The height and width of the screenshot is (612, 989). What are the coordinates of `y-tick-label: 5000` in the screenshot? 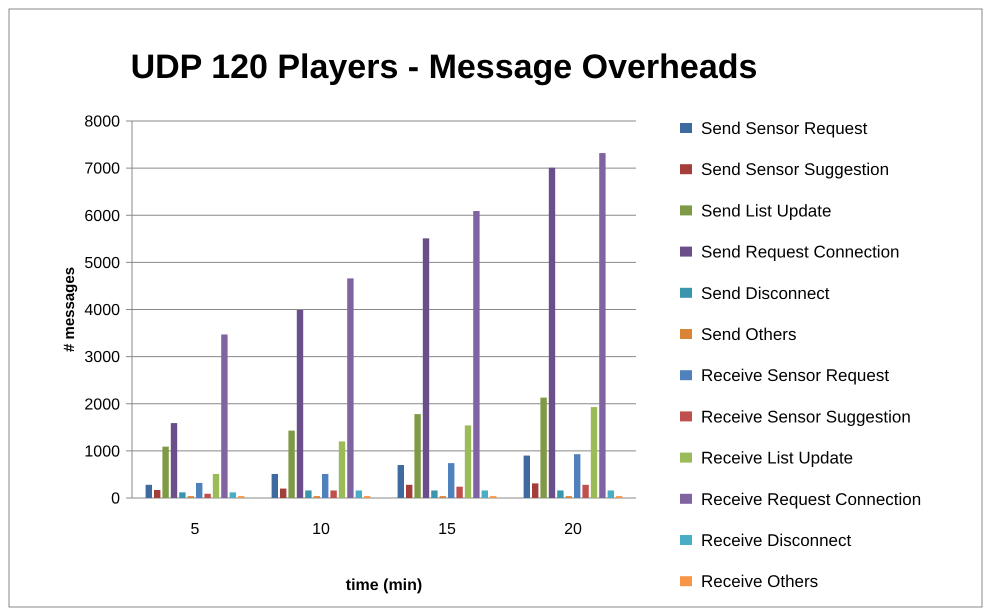 It's located at (102, 263).